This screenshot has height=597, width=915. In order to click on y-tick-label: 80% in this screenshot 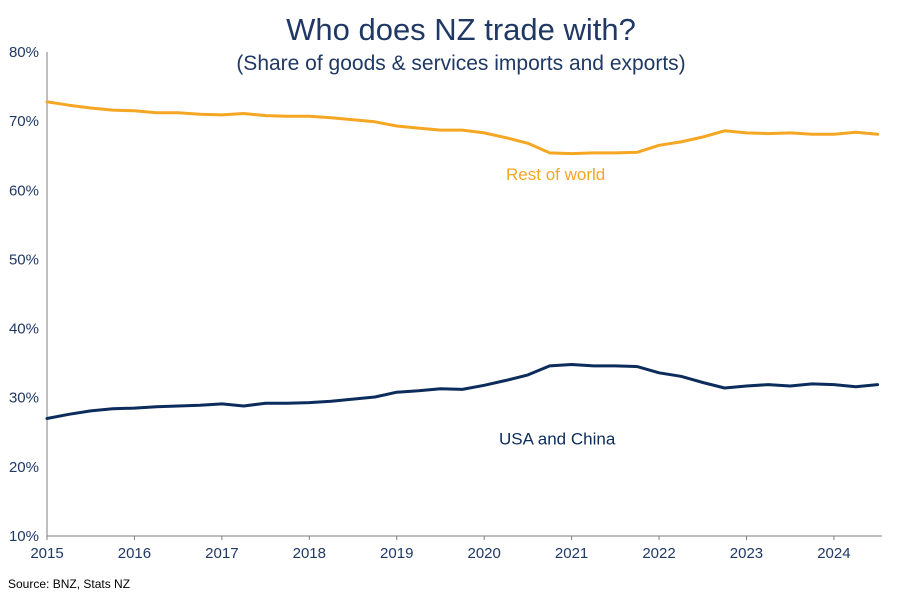, I will do `click(24, 52)`.